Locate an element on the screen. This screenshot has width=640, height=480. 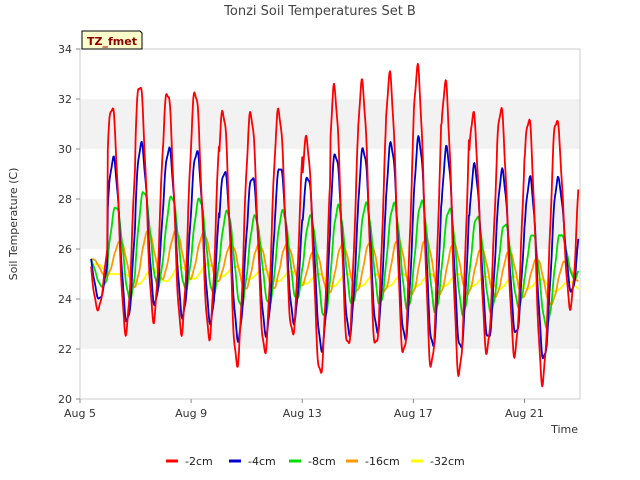
x-axis: Aug 5 Aug 9 Aug 13 Aug 17 Aug 21 is located at coordinates (304, 409).